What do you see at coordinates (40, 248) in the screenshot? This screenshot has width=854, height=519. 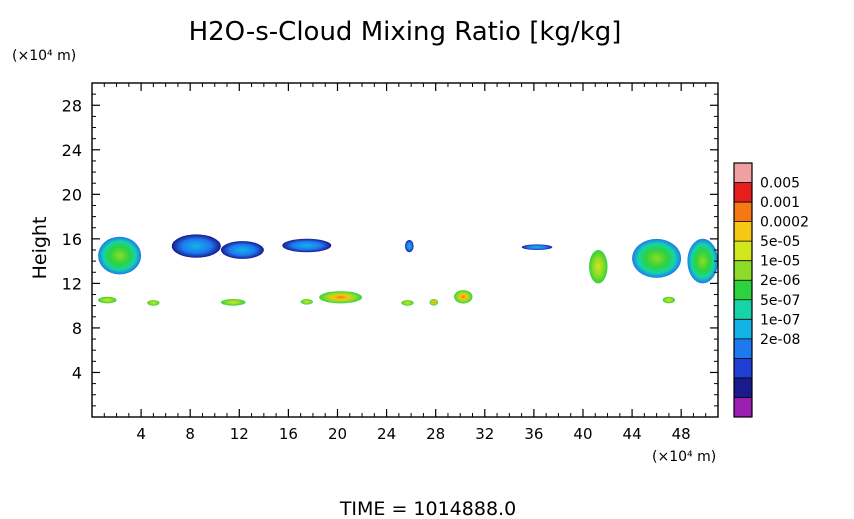 I see `y-axis-label: Height` at bounding box center [40, 248].